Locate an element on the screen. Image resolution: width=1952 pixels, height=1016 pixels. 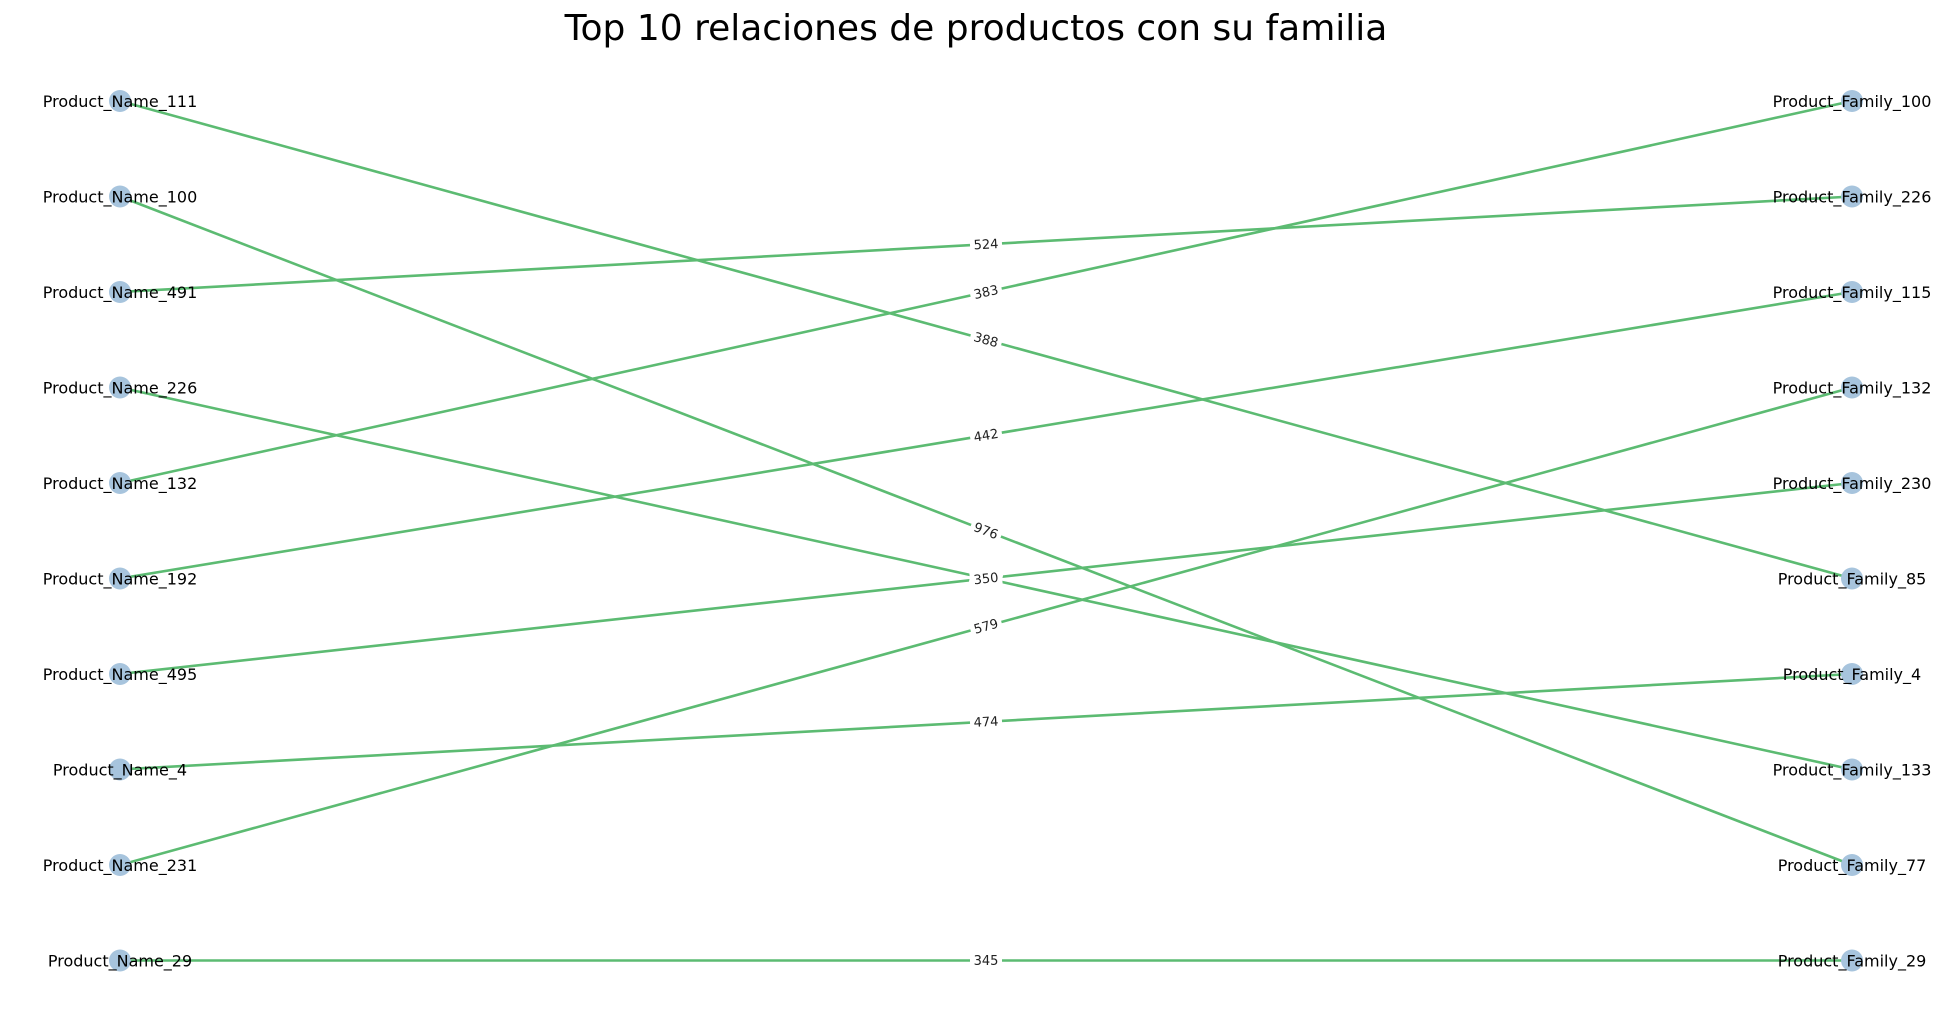
product-node-label: Product_Name_231 is located at coordinates (120, 866).